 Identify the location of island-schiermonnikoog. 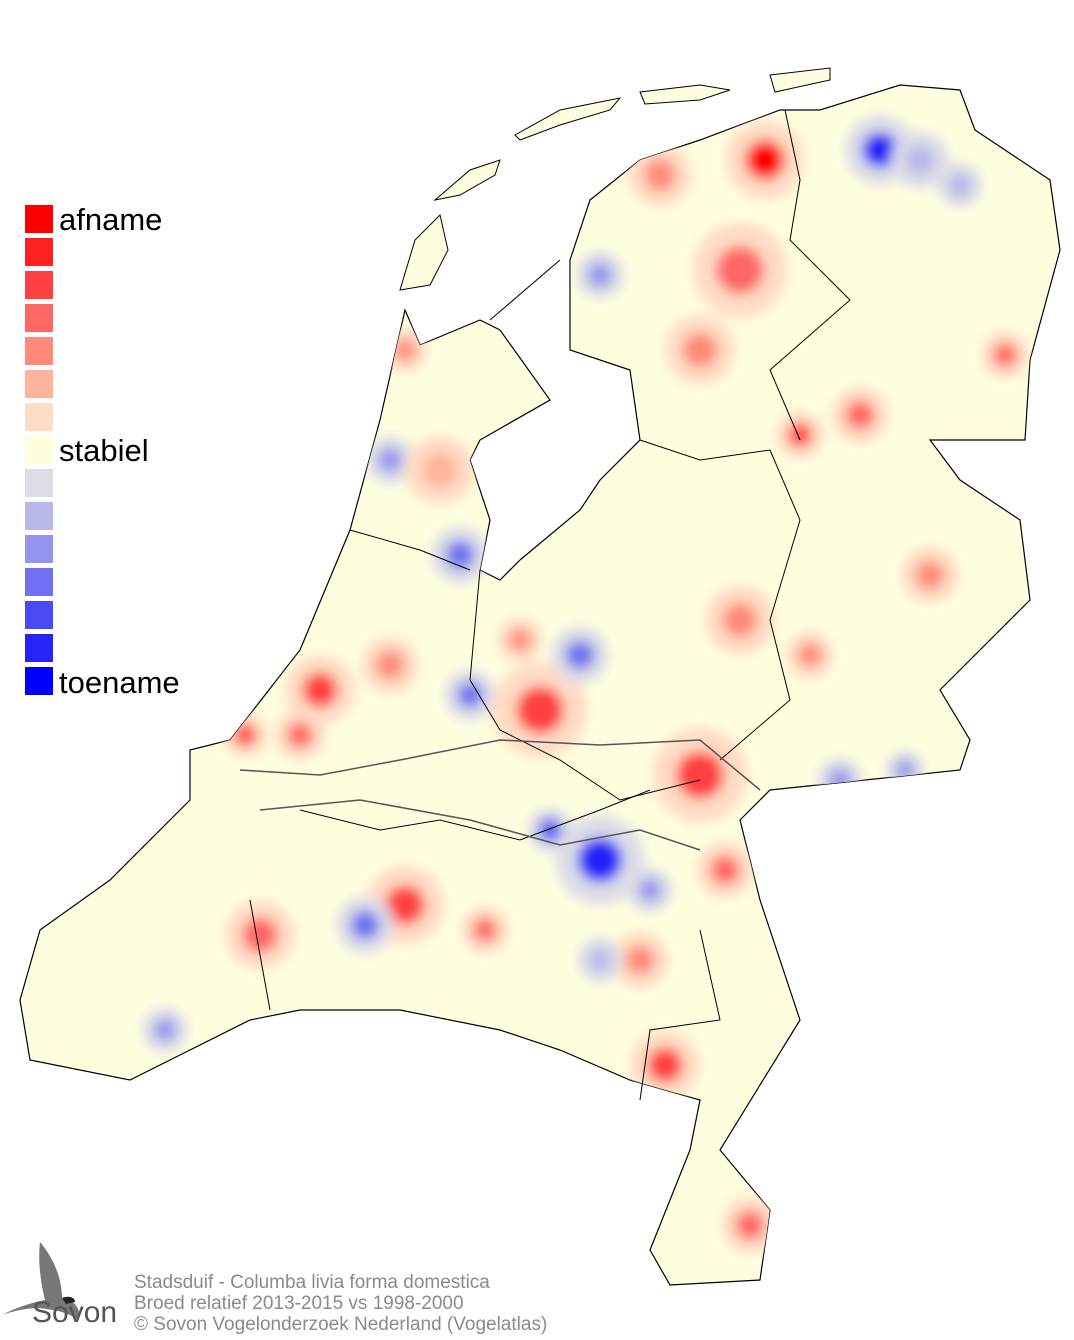
(800, 80).